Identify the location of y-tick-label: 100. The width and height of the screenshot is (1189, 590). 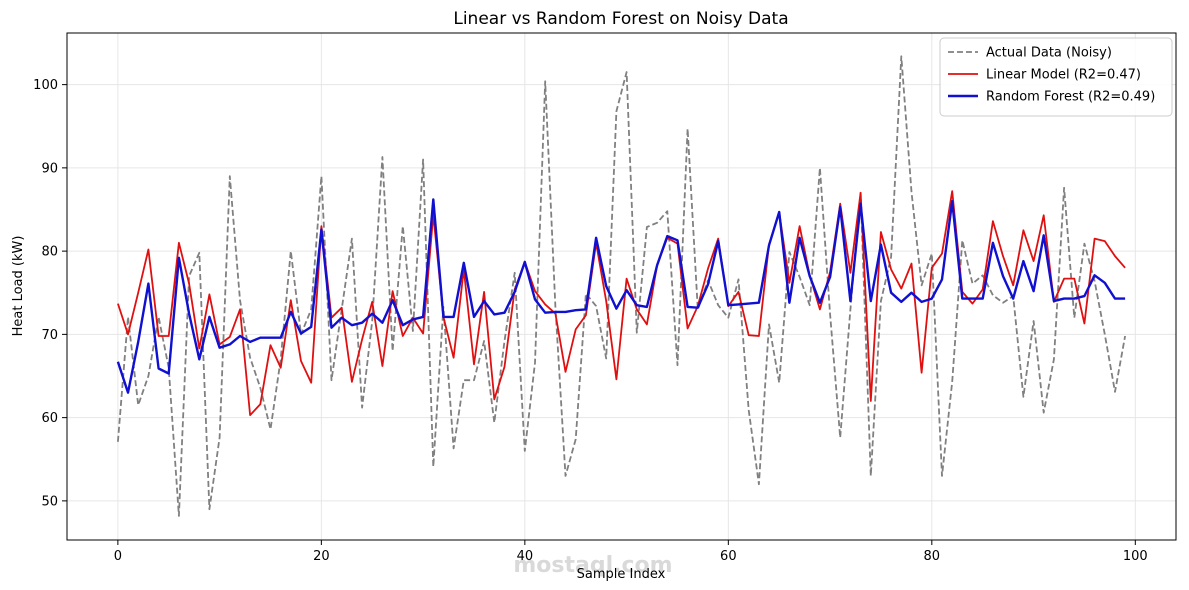
(45, 85).